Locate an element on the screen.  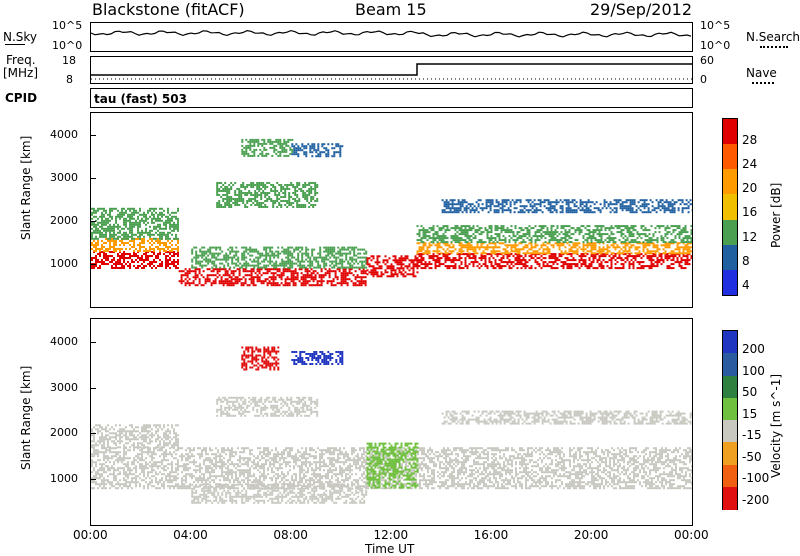
time-tick-4: 16:00 is located at coordinates (491, 535).